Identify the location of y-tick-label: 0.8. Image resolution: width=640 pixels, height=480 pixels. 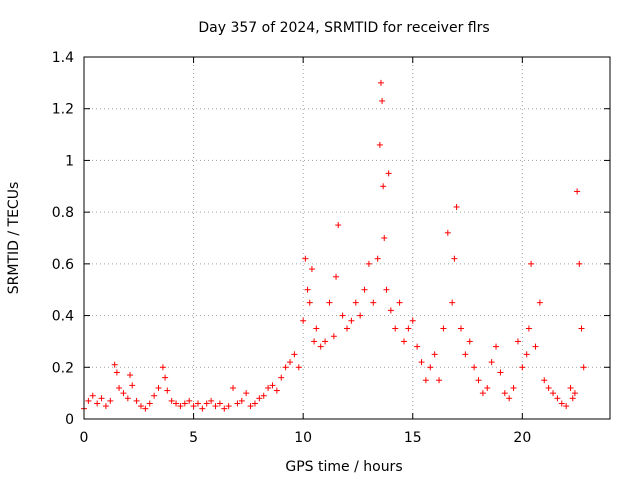
(63, 213).